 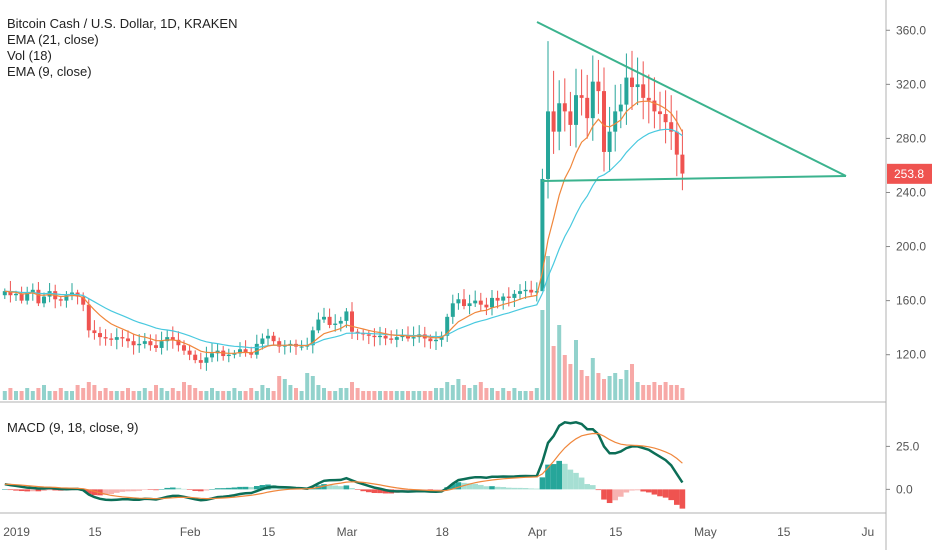 What do you see at coordinates (904, 489) in the screenshot?
I see `macd-tick-label: 0.0` at bounding box center [904, 489].